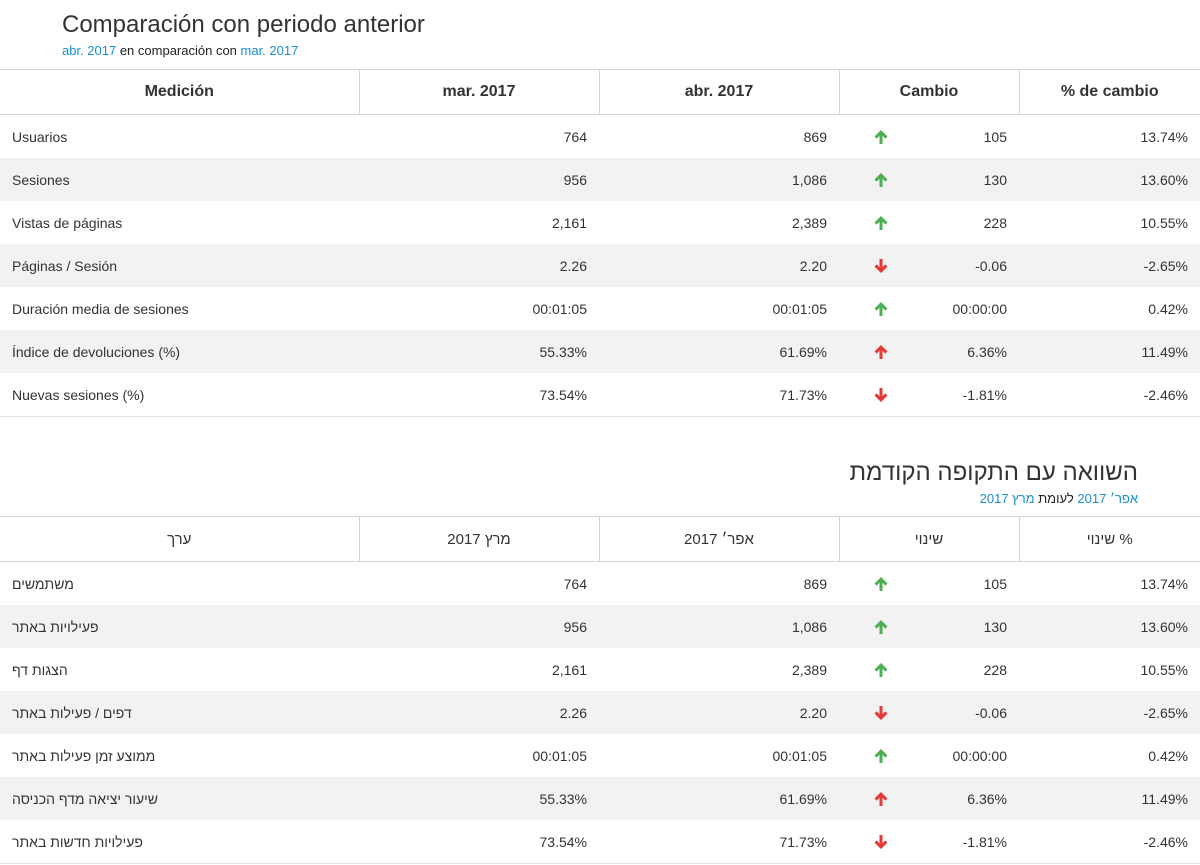 The image size is (1200, 865). Describe the element at coordinates (479, 137) in the screenshot. I see `previous-value-cell: 764` at that location.